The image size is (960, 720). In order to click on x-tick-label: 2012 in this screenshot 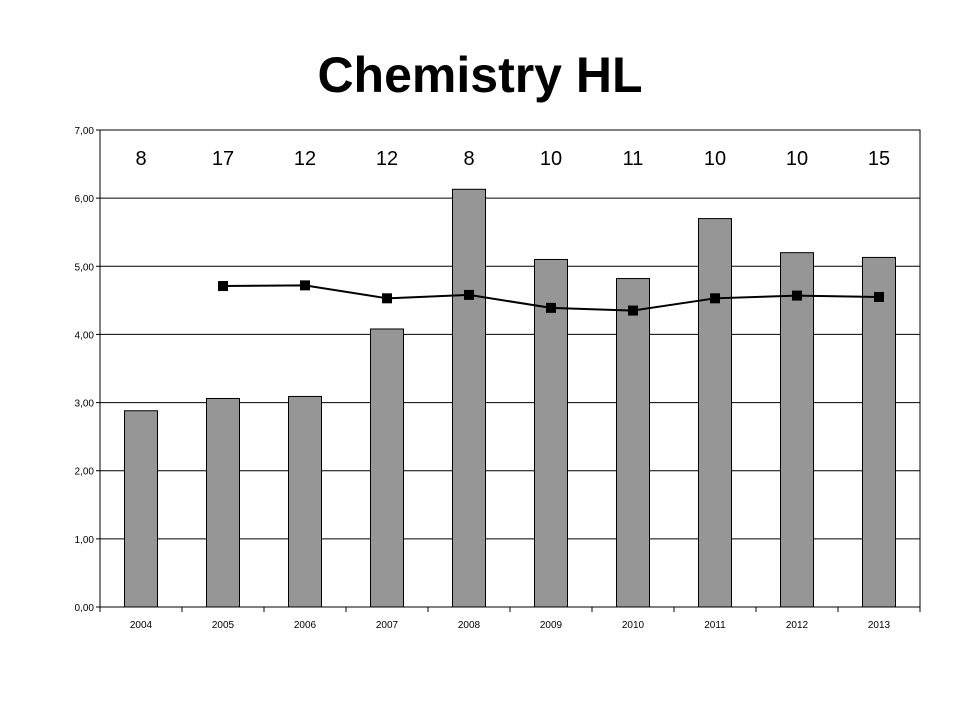, I will do `click(797, 625)`.